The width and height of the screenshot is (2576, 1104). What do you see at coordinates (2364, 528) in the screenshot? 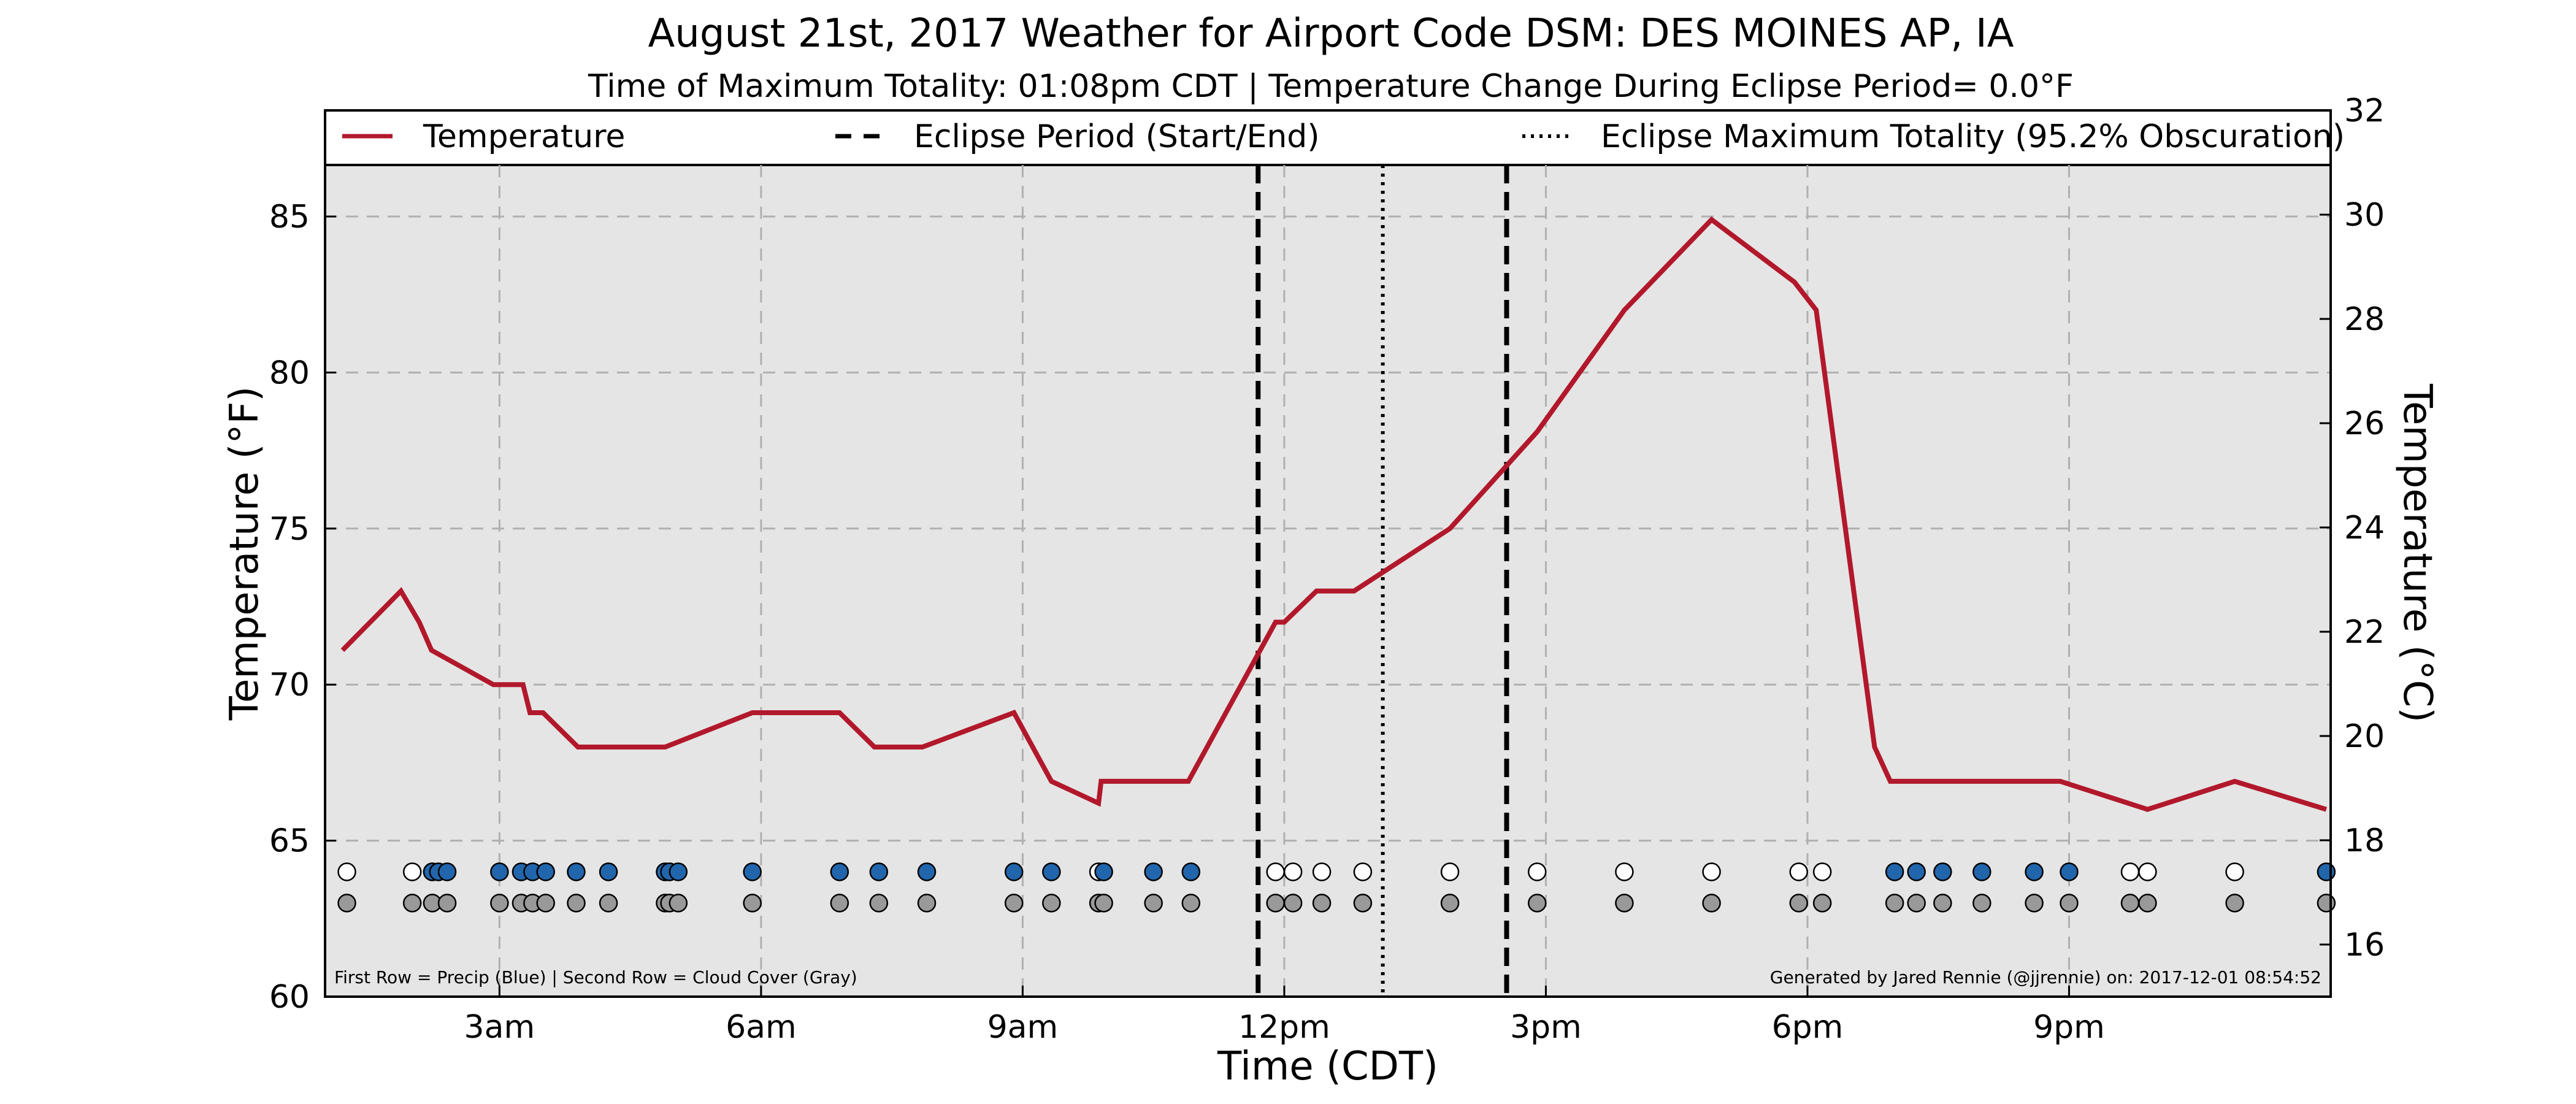
I see `y-right-tick-label: 24` at bounding box center [2364, 528].